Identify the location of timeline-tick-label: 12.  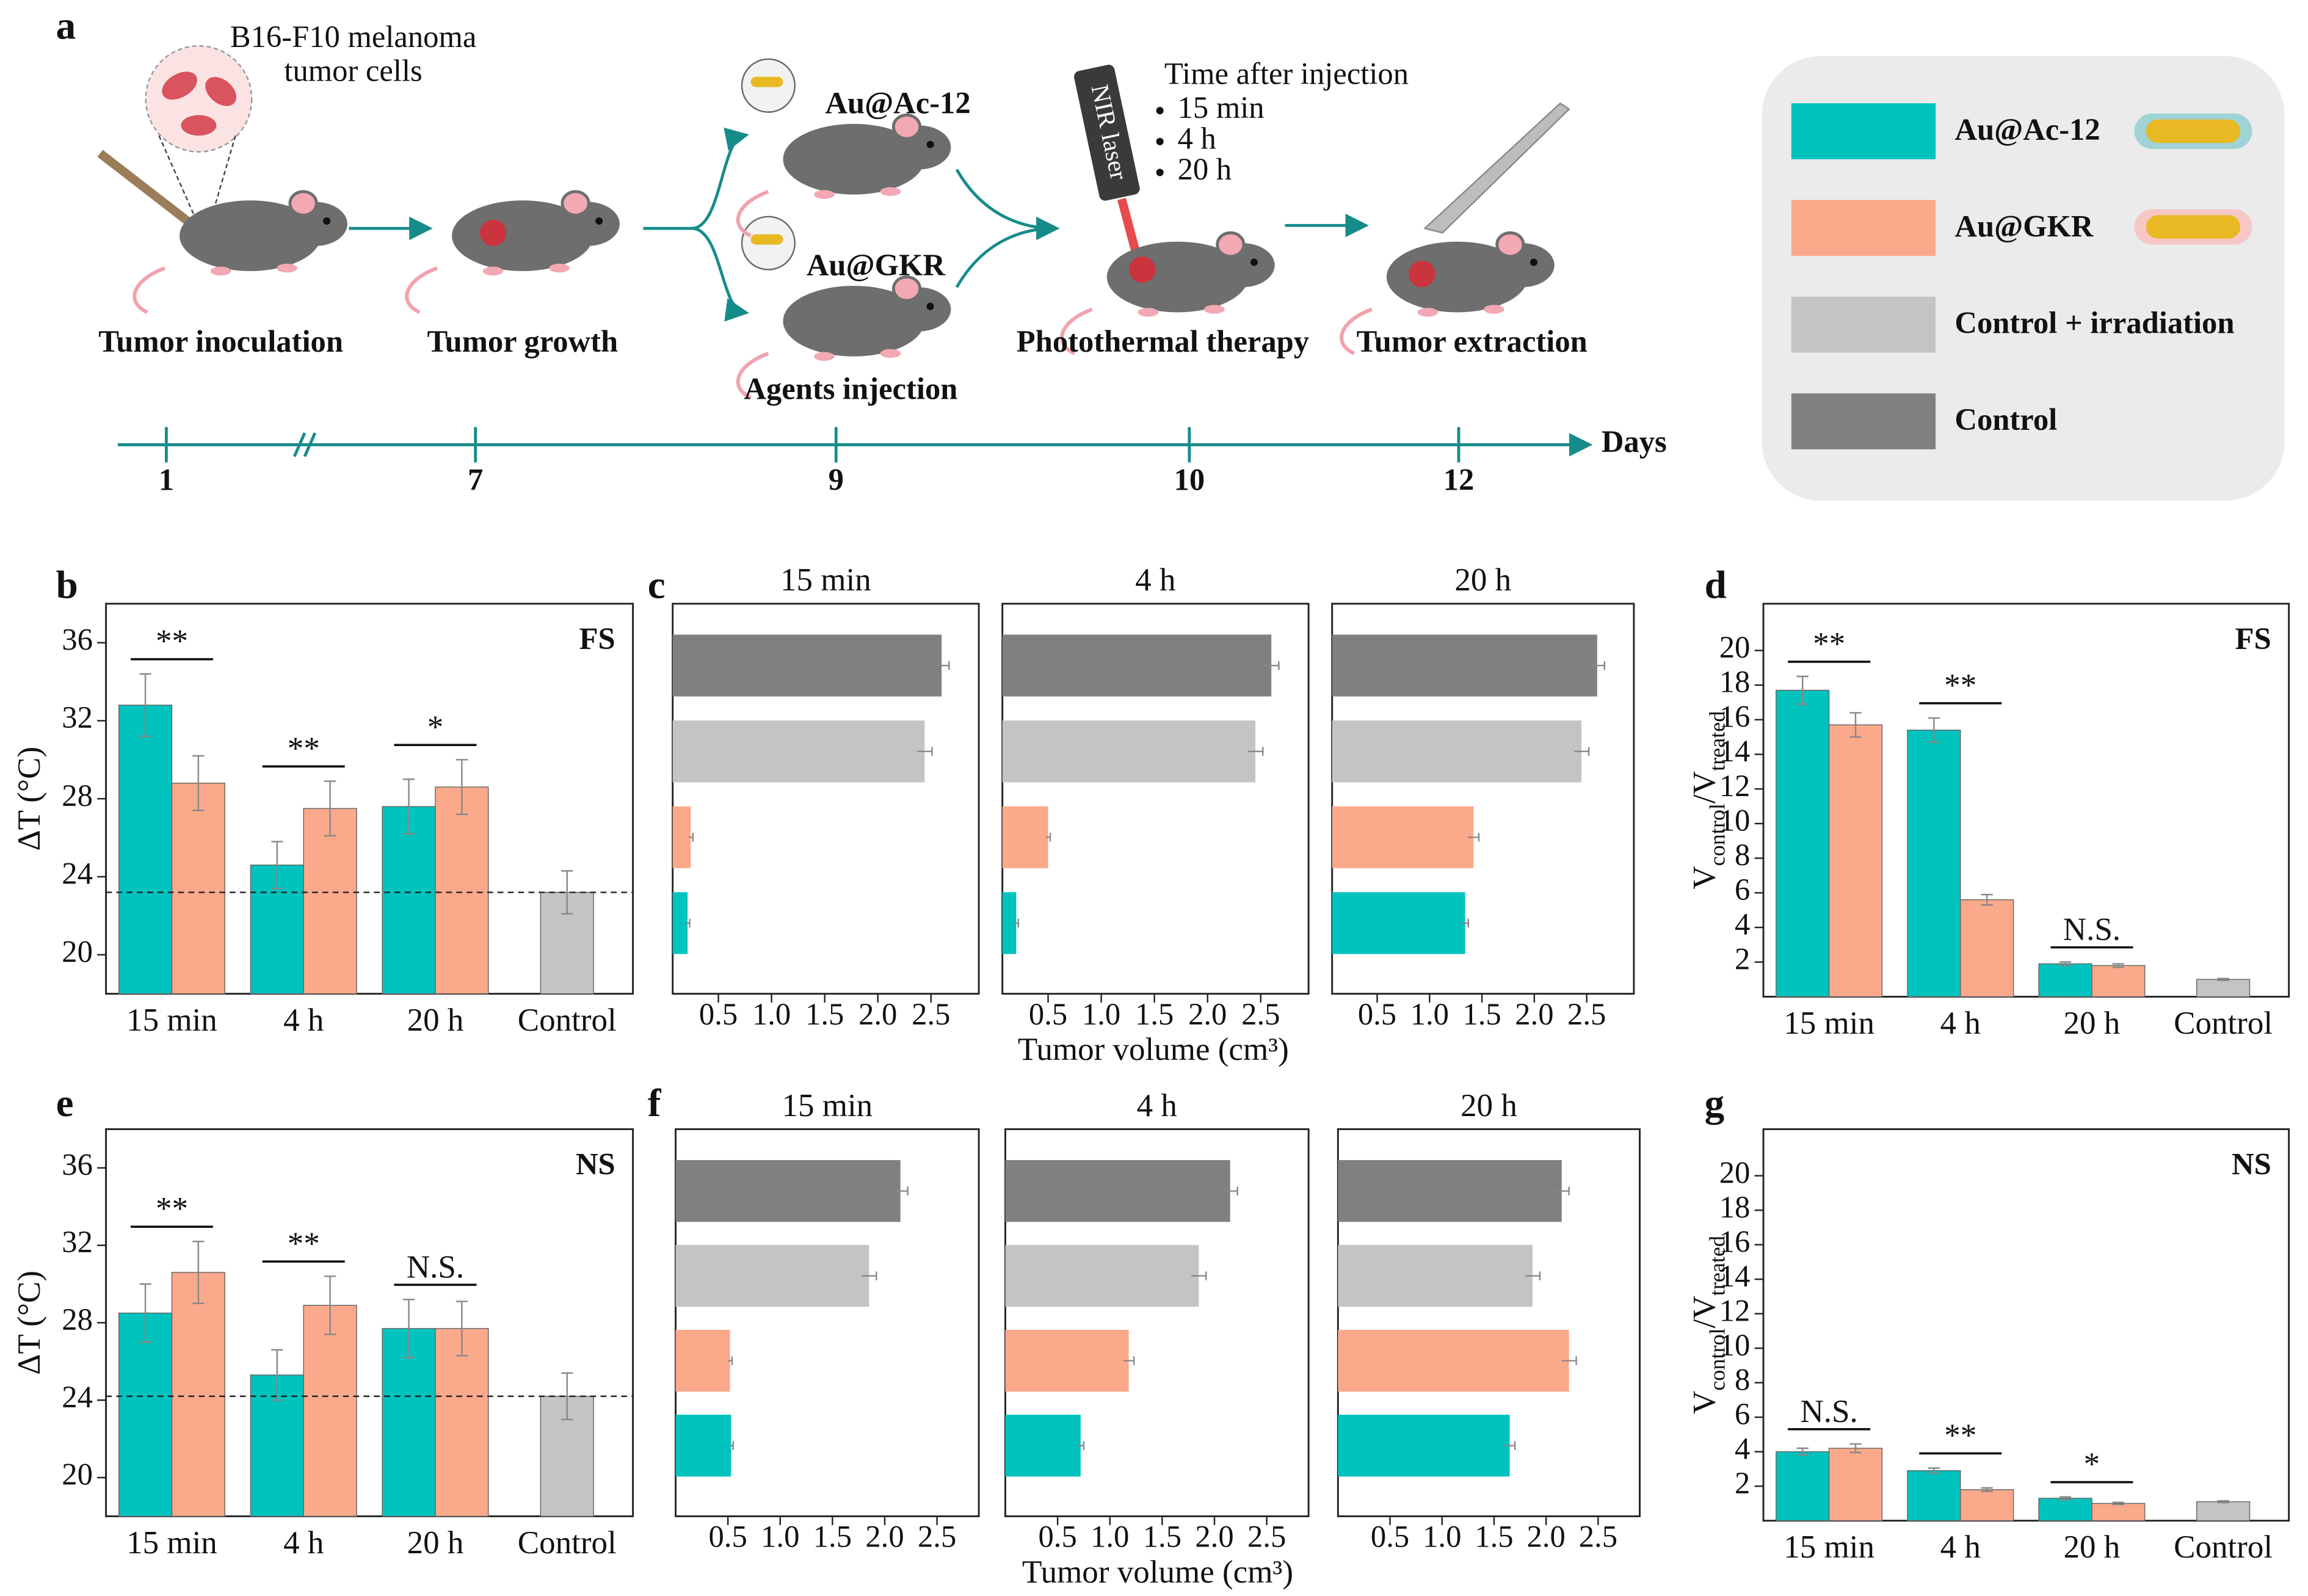
(1459, 480).